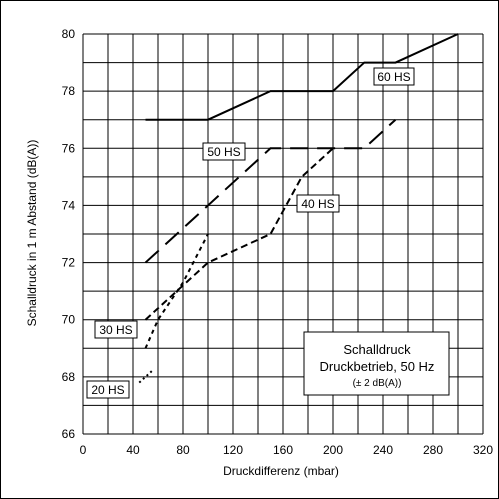  Describe the element at coordinates (69, 377) in the screenshot. I see `y-tick-label: 68` at that location.